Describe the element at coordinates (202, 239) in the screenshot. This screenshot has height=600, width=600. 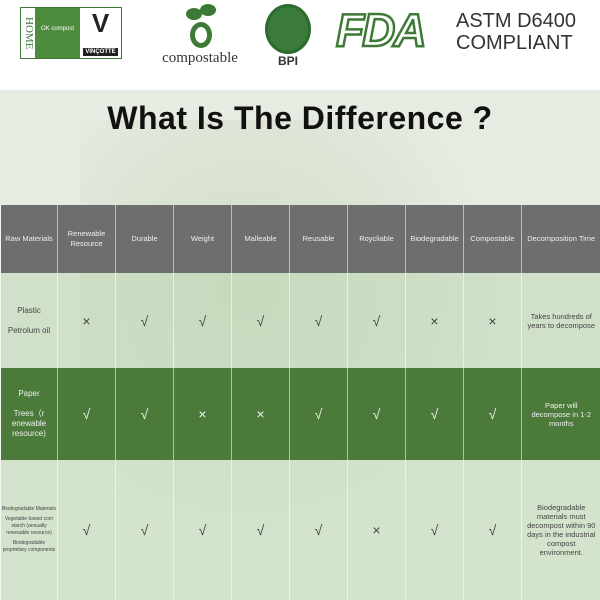
I see `header-weight: Weight` at that location.